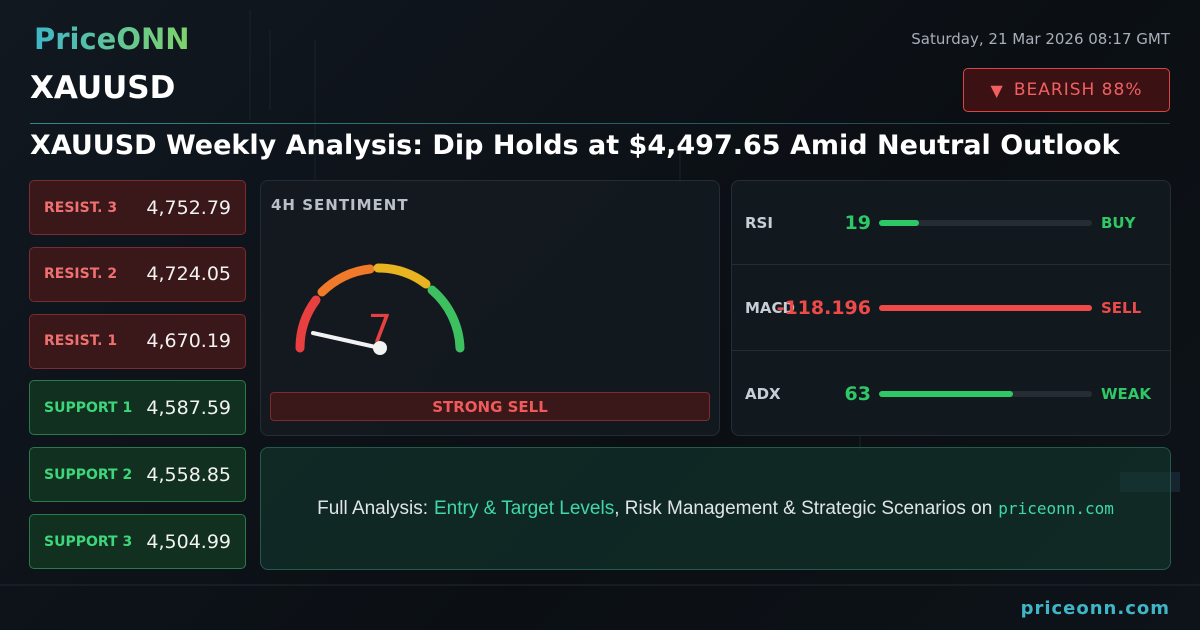  I want to click on promo-lead: Full Analysis:, so click(372, 508).